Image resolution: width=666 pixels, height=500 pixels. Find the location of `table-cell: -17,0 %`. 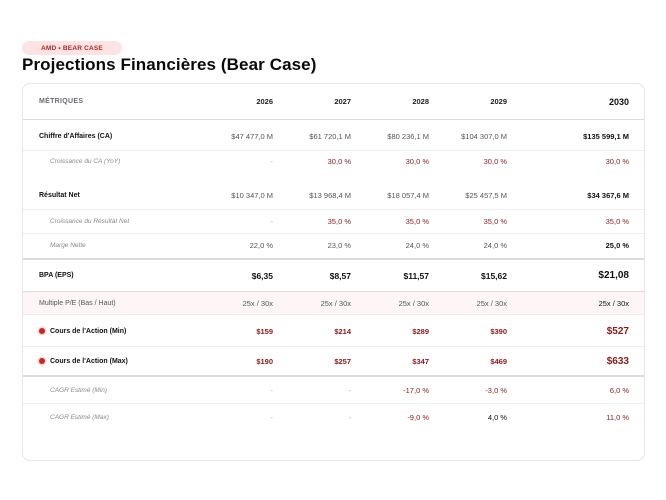

table-cell: -17,0 % is located at coordinates (416, 390).